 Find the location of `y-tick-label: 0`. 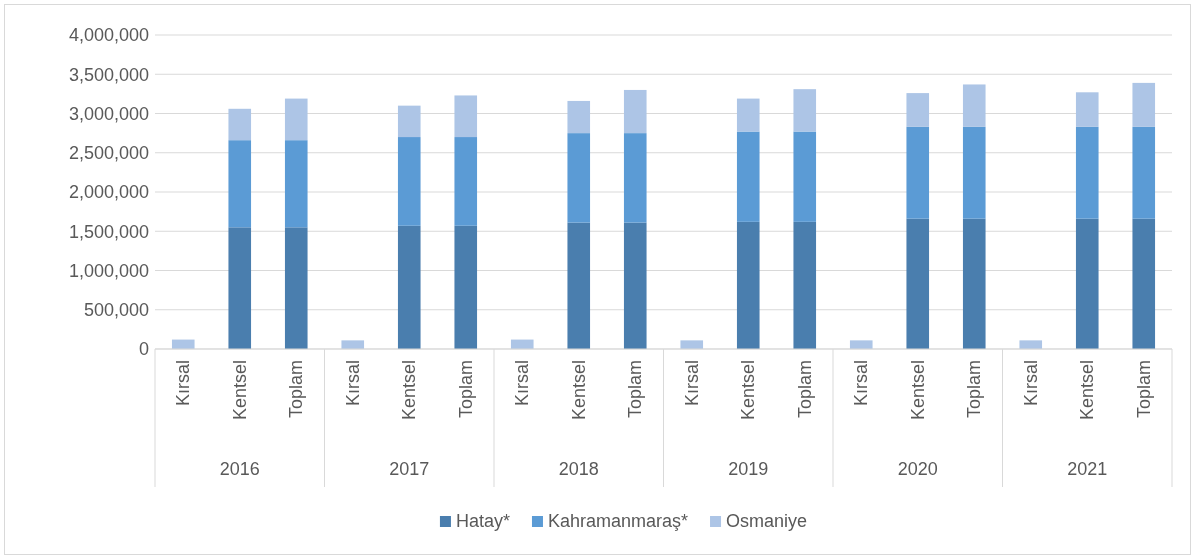

y-tick-label: 0 is located at coordinates (143, 349).